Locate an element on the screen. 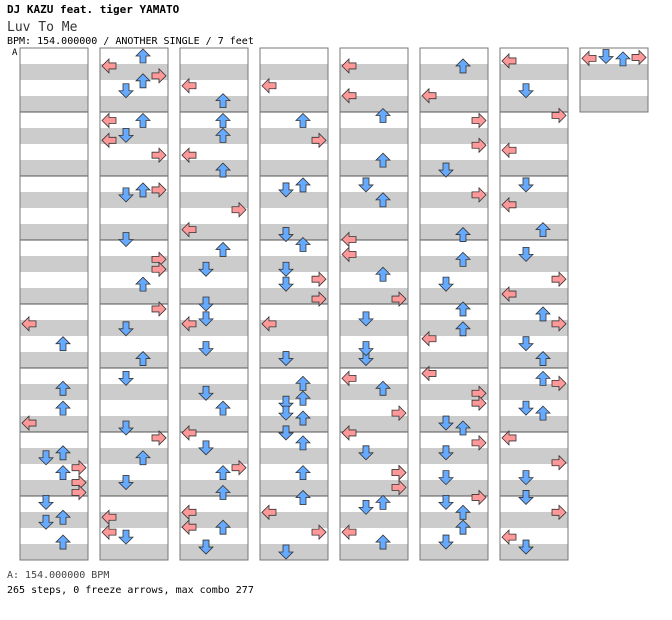 The width and height of the screenshot is (672, 620). song-title: Luv To Me is located at coordinates (42, 27).